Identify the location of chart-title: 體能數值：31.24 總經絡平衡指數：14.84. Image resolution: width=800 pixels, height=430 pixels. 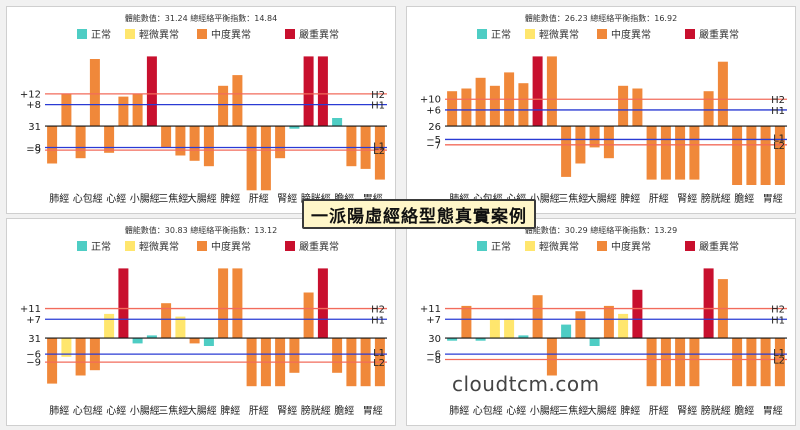
(201, 18).